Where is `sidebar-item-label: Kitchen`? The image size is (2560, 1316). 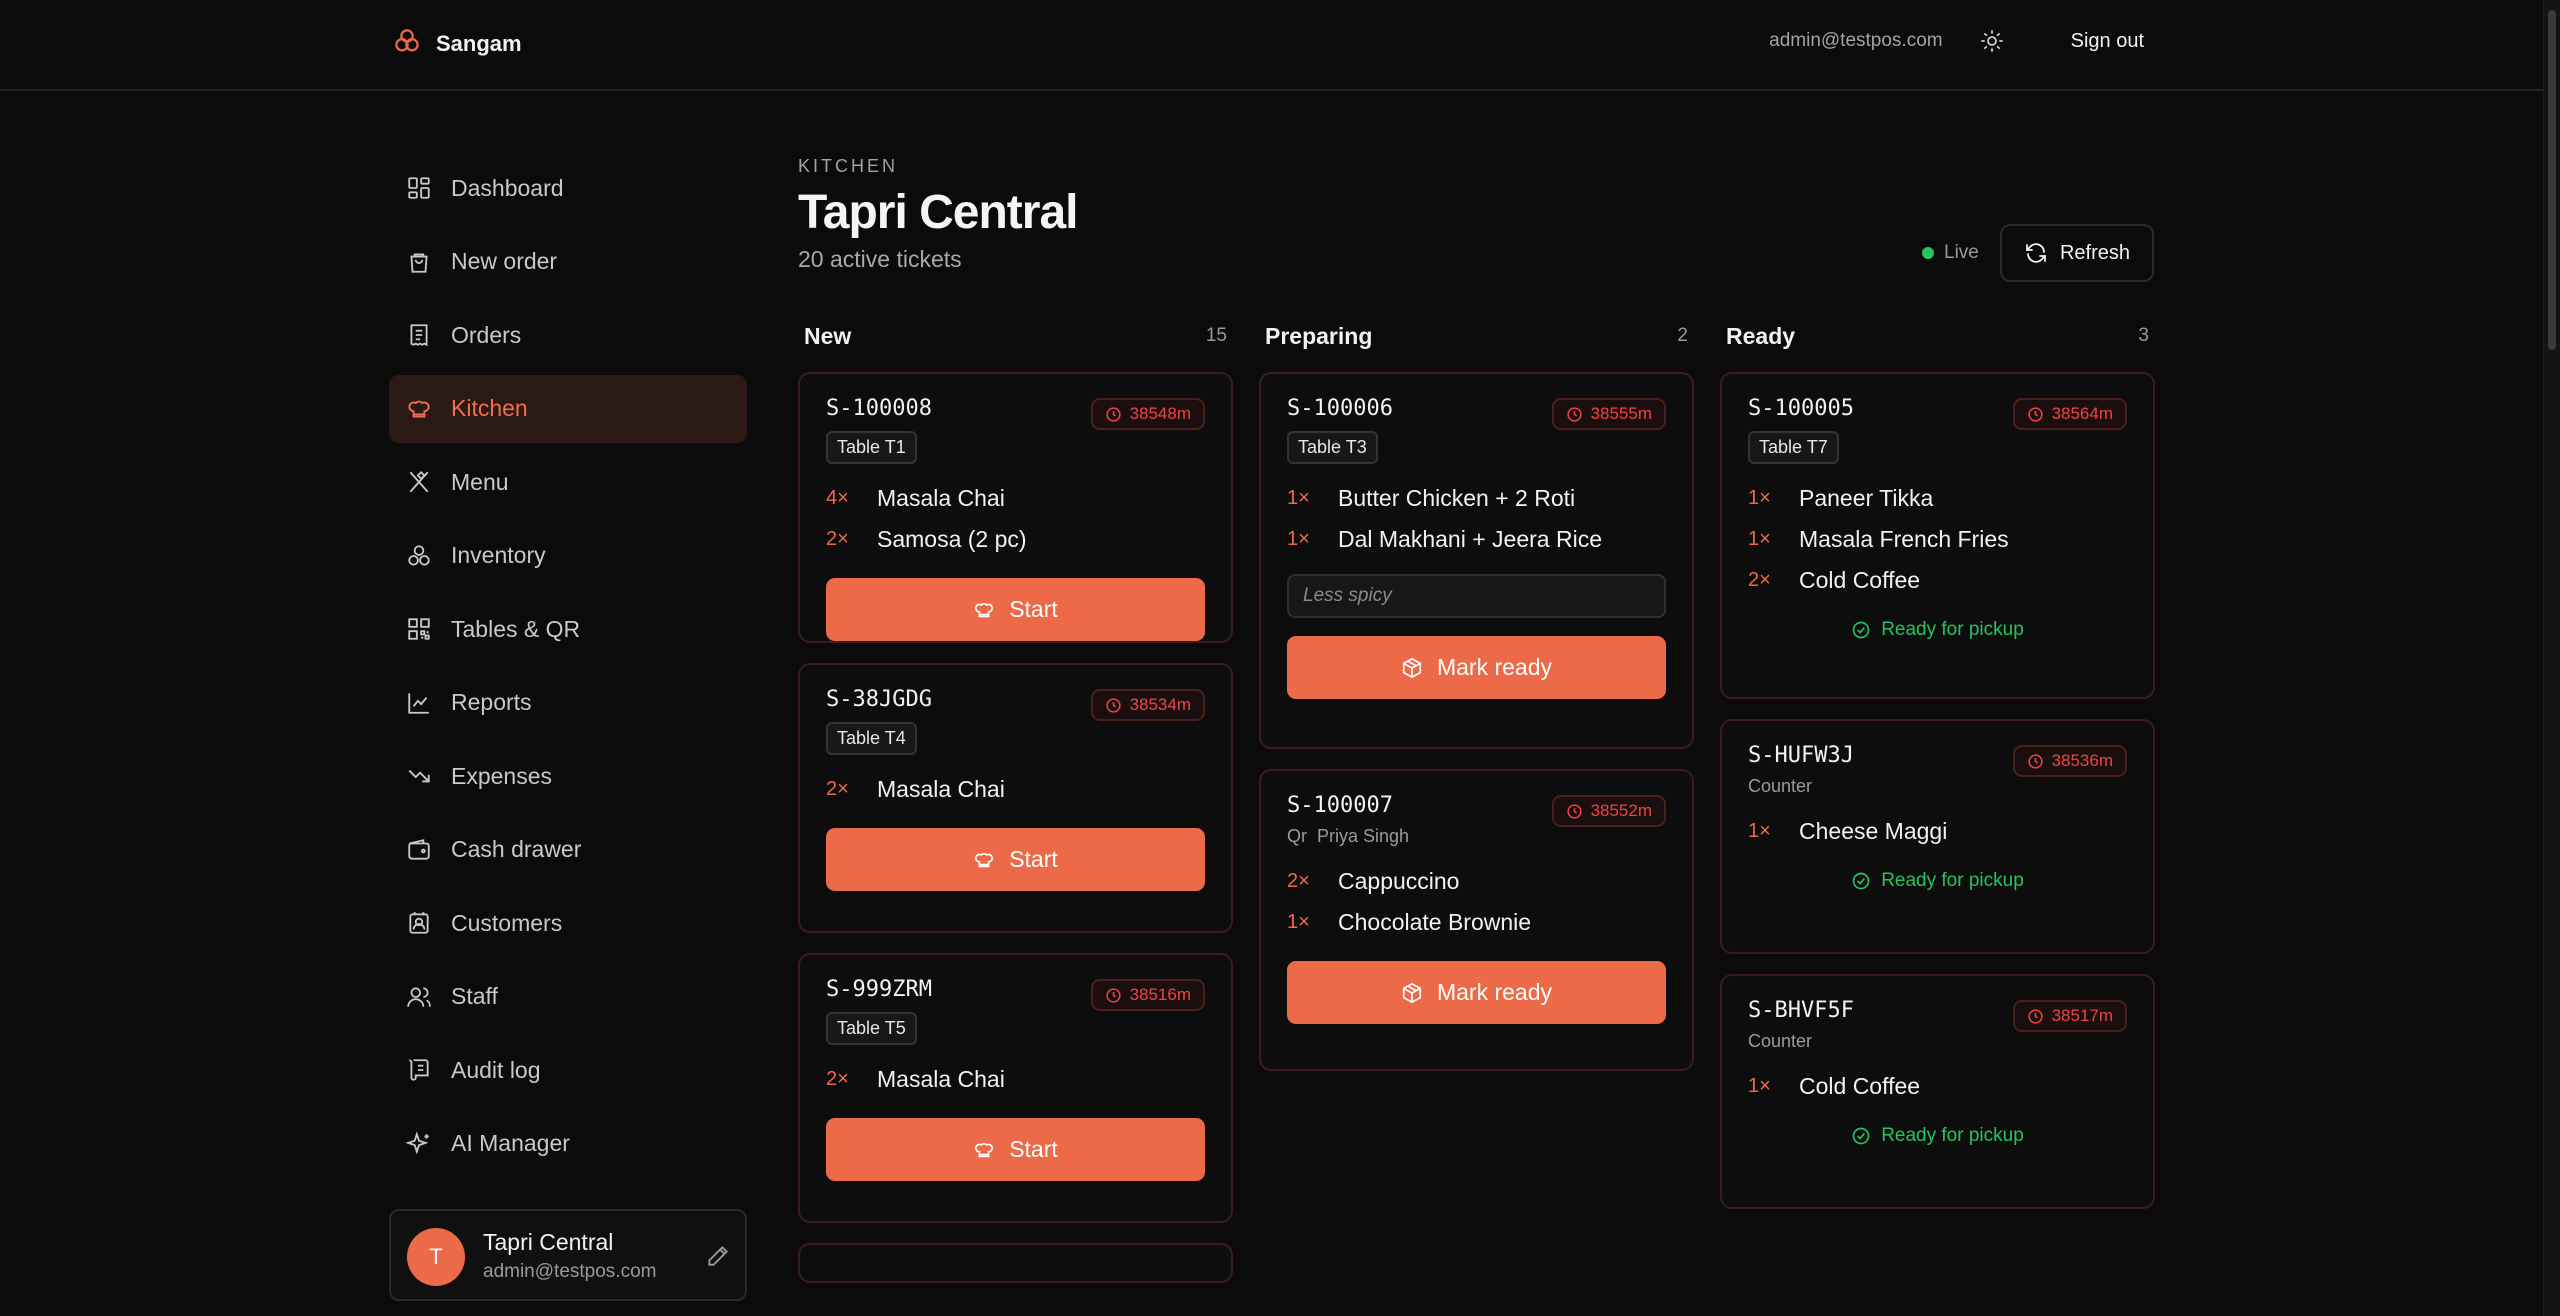
sidebar-item-label: Kitchen is located at coordinates (489, 408).